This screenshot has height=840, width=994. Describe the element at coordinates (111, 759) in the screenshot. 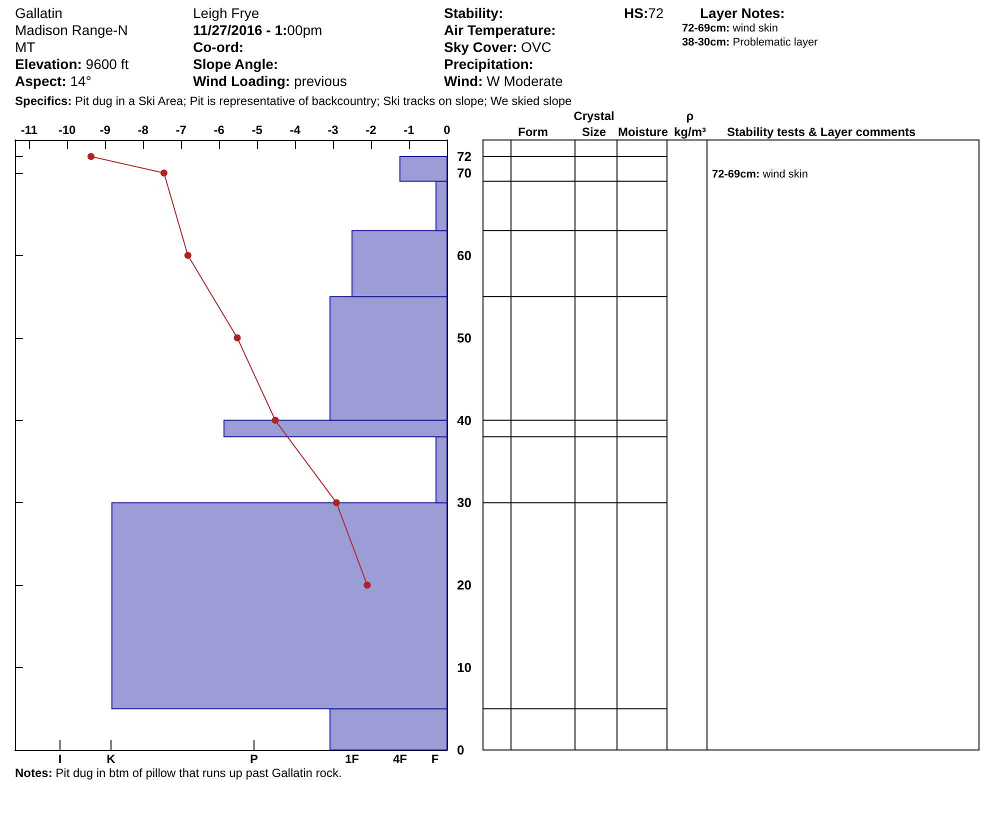

I see `text: K` at that location.